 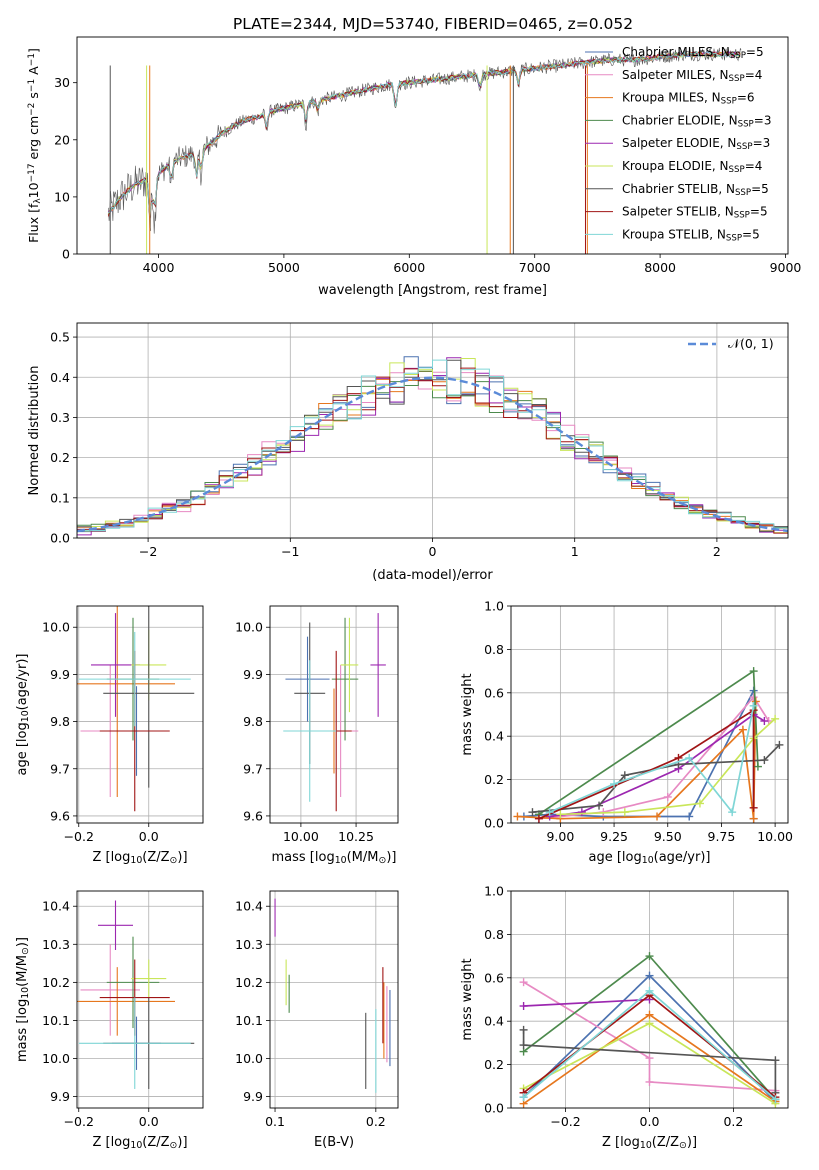 What do you see at coordinates (60, 497) in the screenshot?
I see `y-tick-label: 0.1` at bounding box center [60, 497].